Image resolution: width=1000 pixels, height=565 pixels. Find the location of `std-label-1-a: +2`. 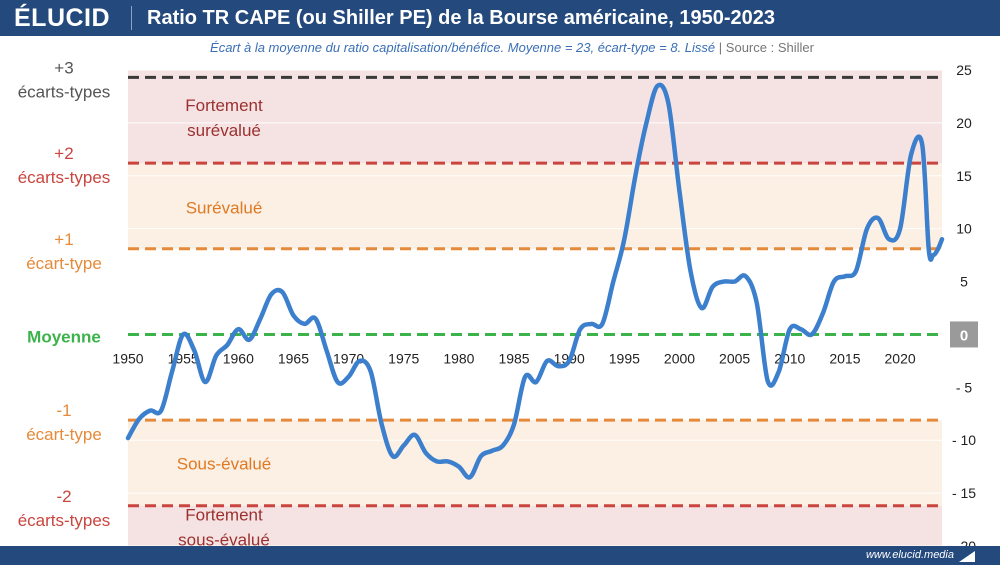

std-label-1-a: +2 is located at coordinates (63, 153).